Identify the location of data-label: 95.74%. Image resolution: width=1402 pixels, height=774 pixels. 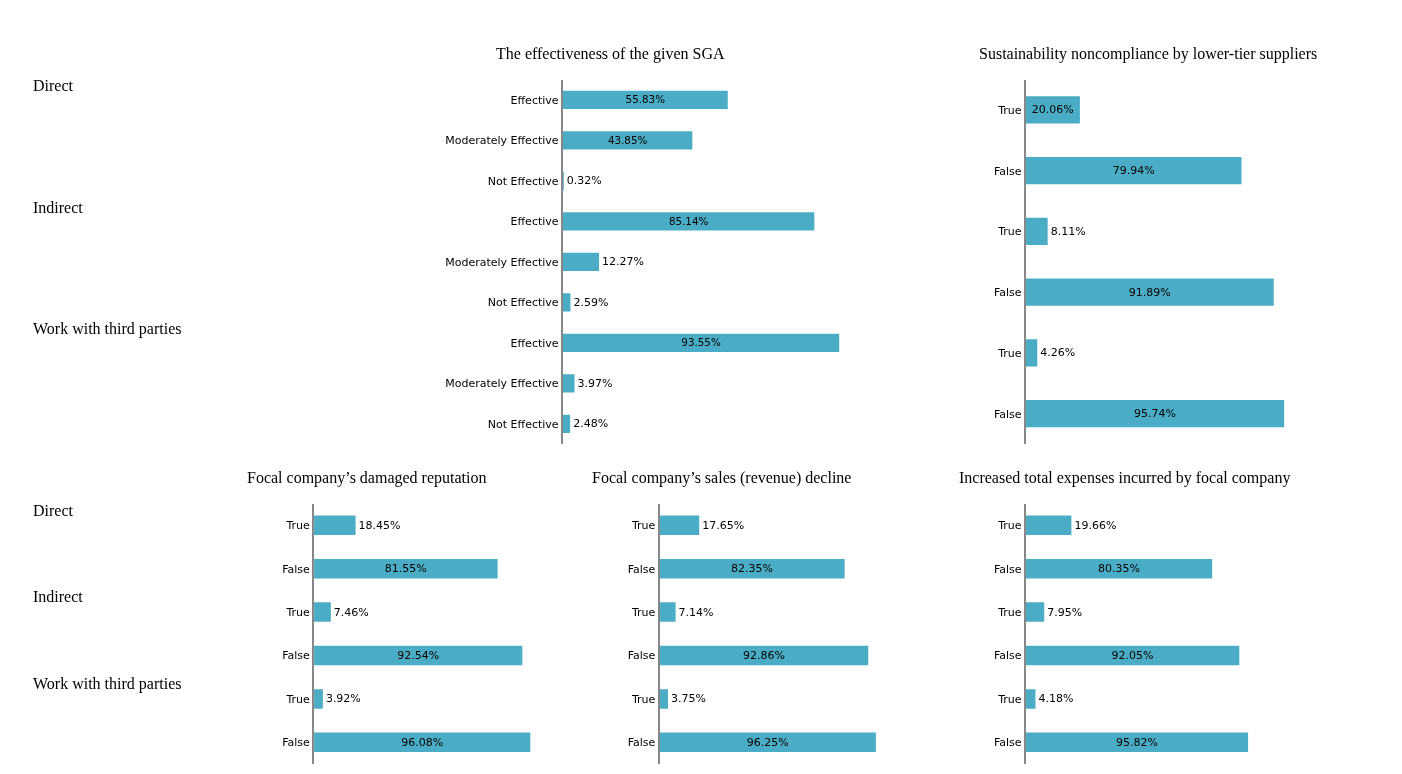
(1154, 414).